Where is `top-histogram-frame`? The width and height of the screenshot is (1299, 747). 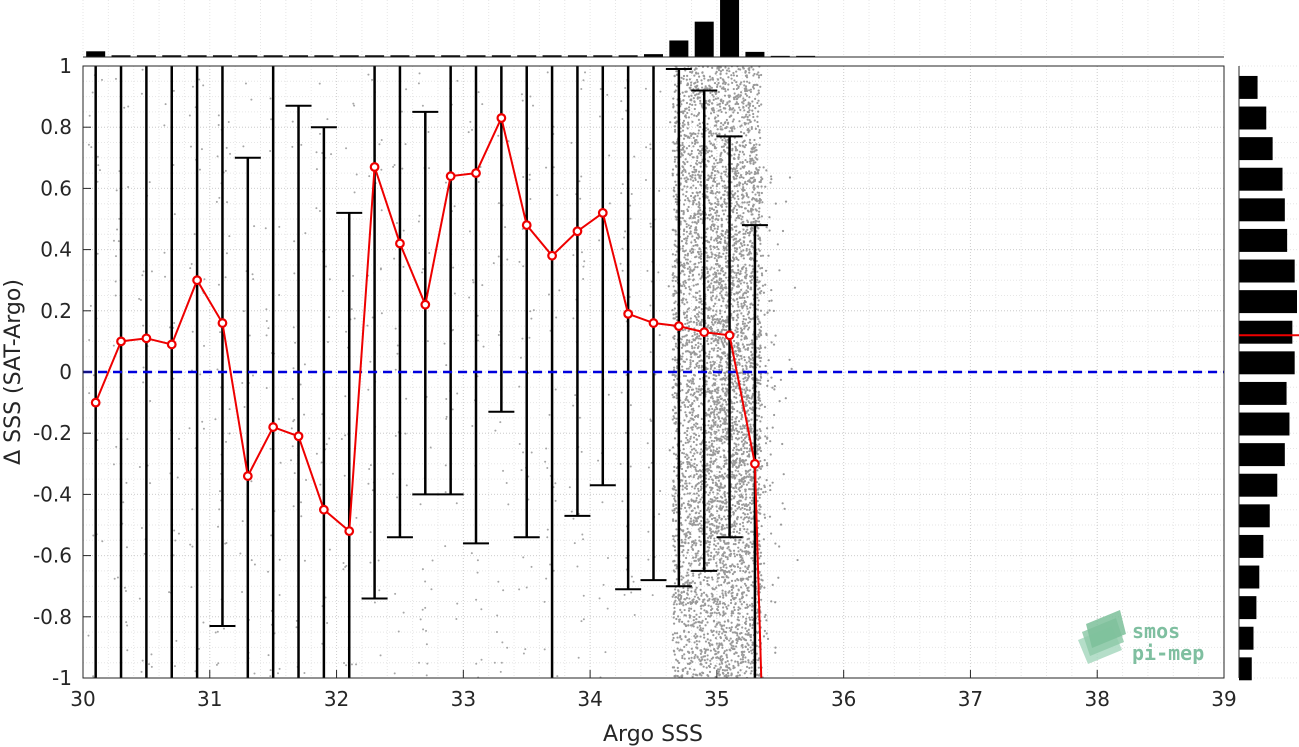
top-histogram-frame is located at coordinates (653, 28).